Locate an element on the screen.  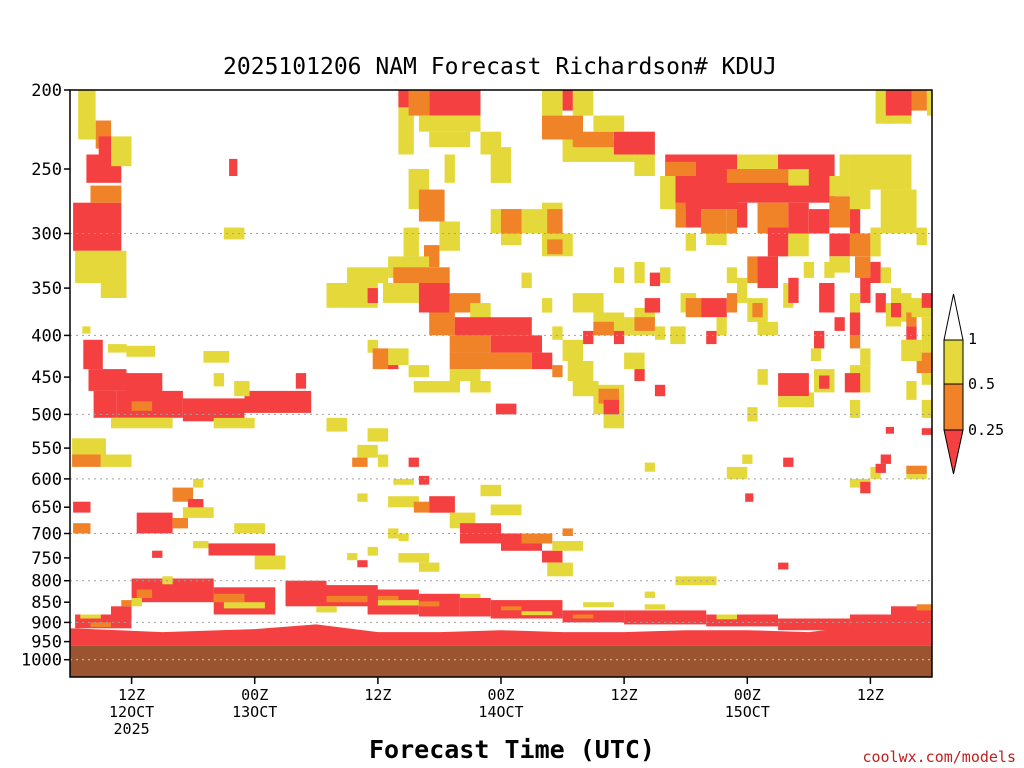
x-axis-title: Forecast Time (UTC) is located at coordinates (512, 749).